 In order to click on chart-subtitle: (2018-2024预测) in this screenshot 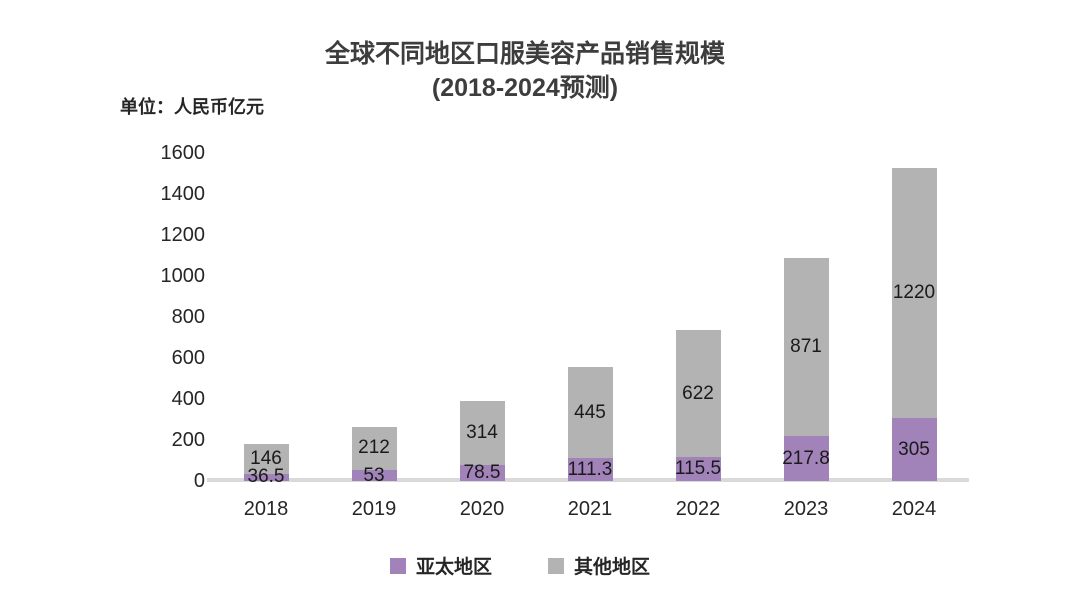, I will do `click(525, 88)`.